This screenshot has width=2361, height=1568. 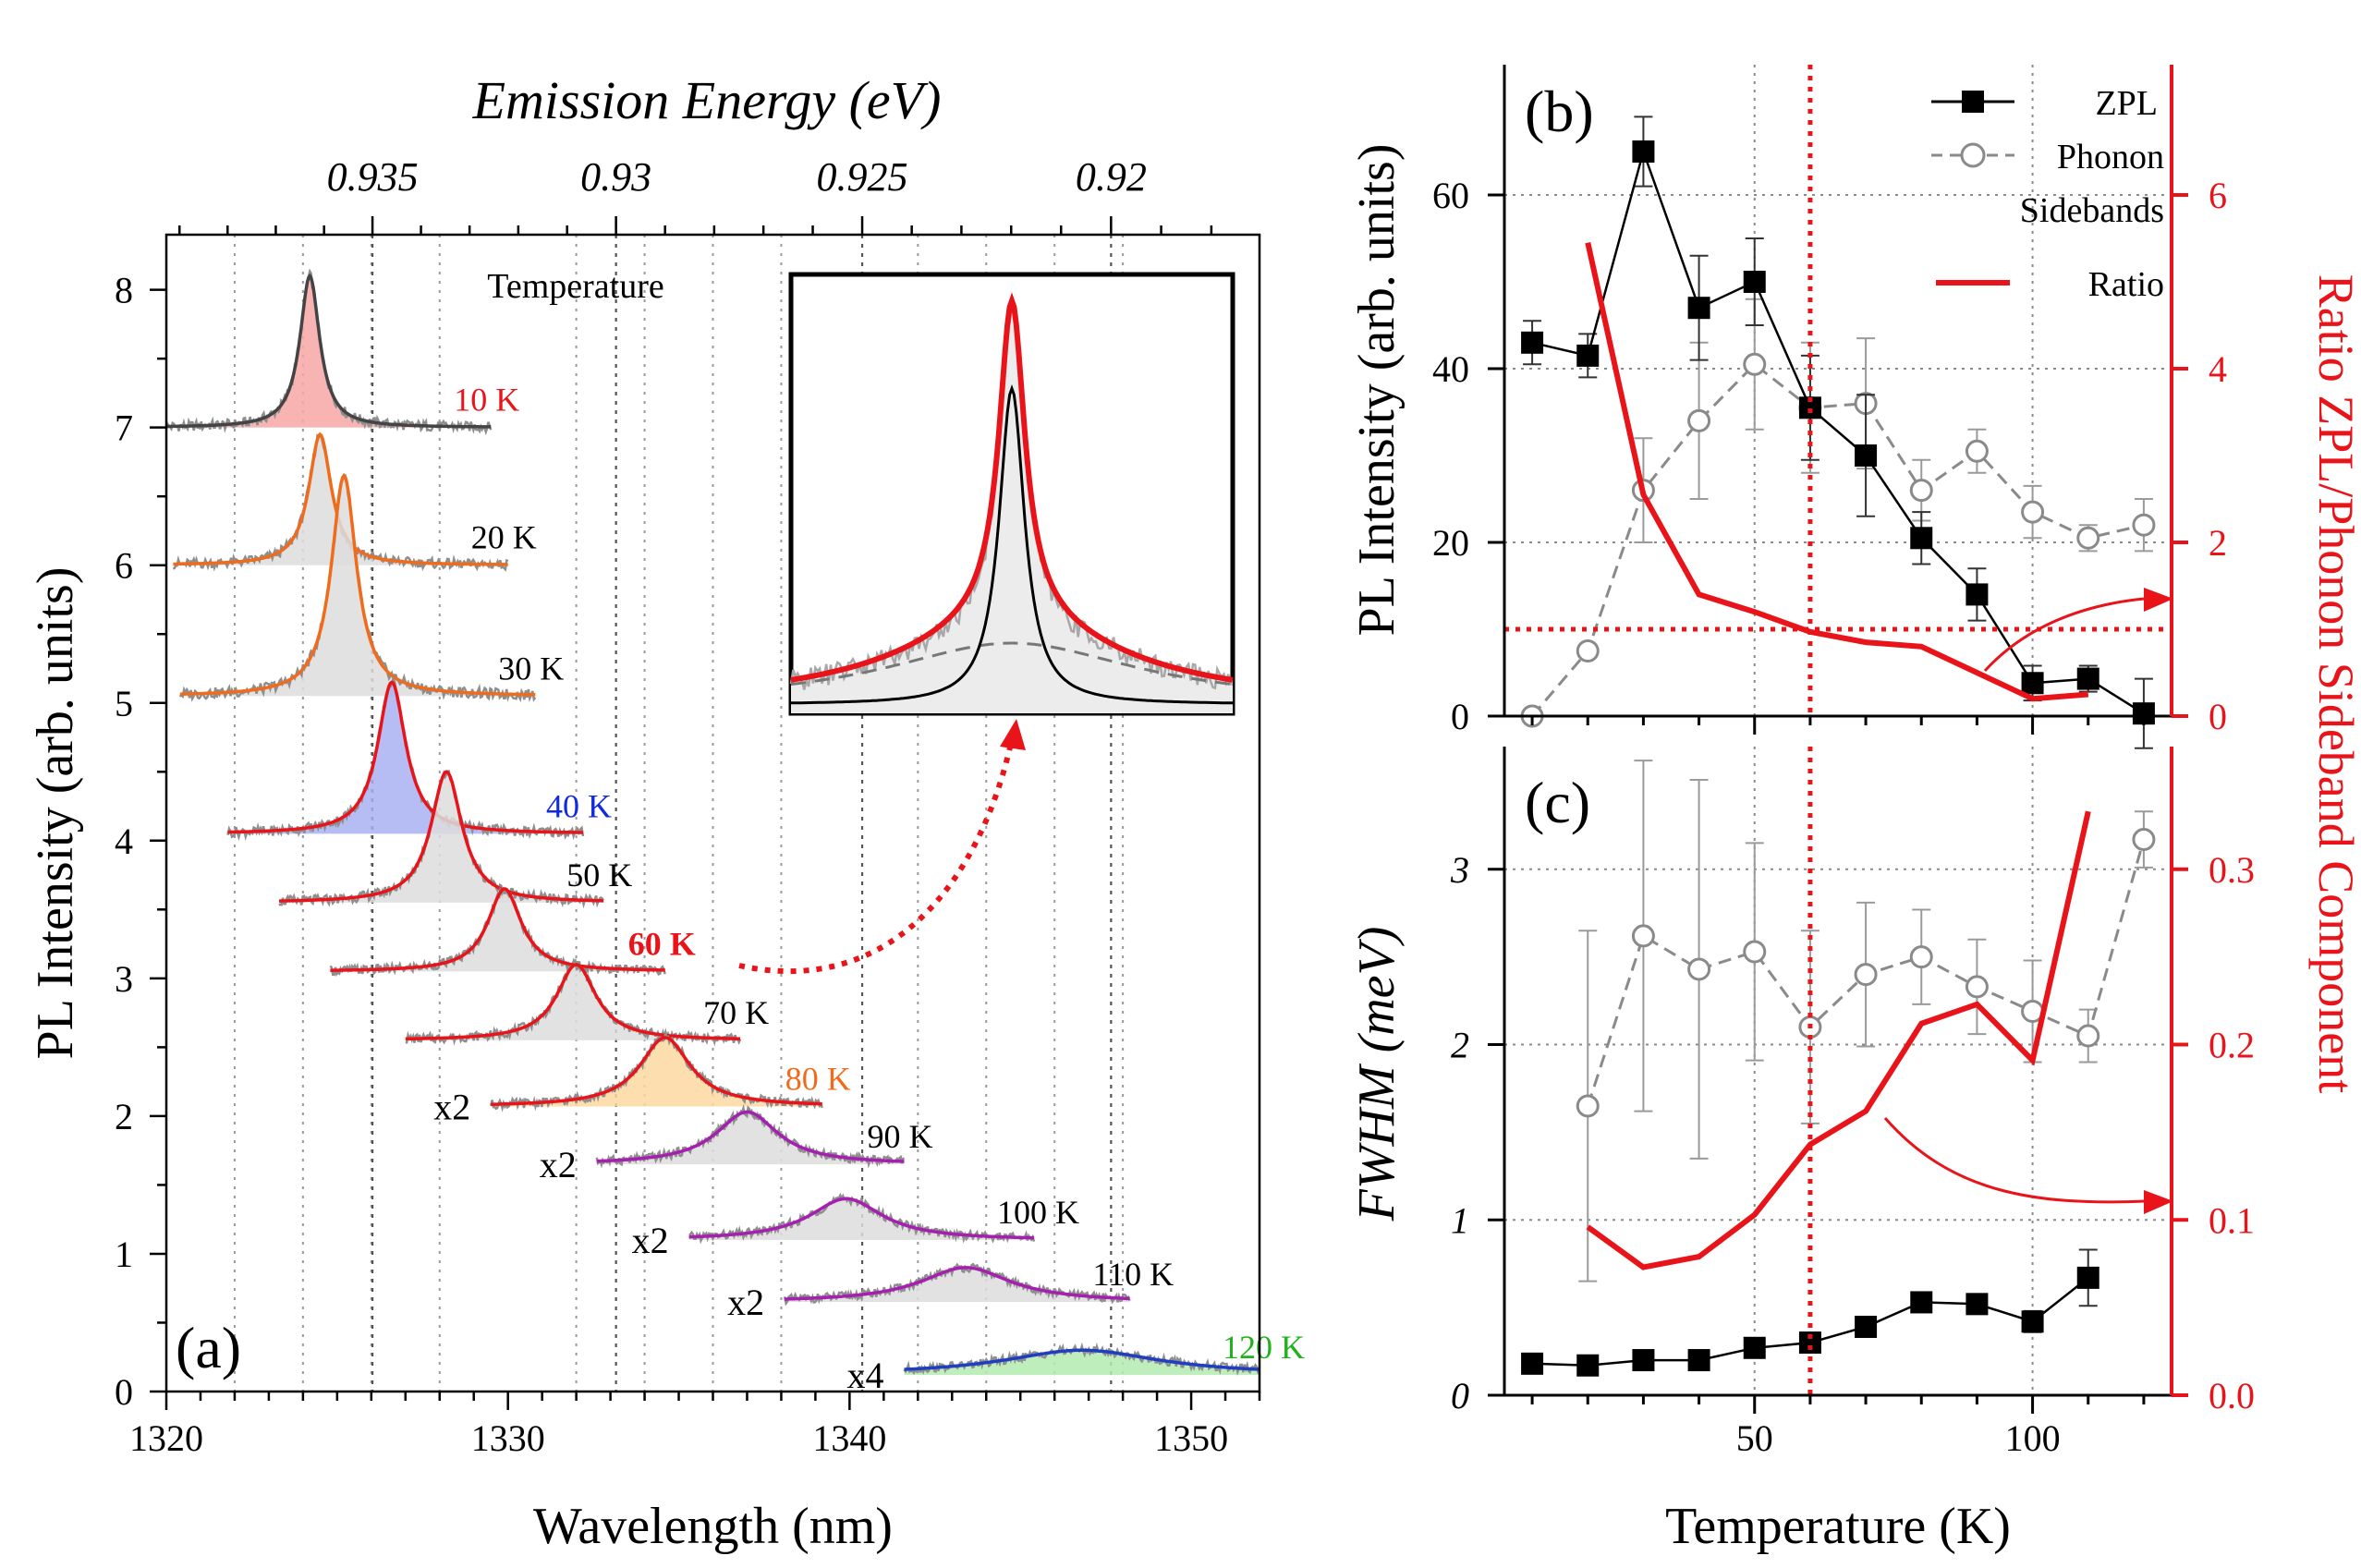 What do you see at coordinates (1460, 1045) in the screenshot?
I see `y-tick-label: 2` at bounding box center [1460, 1045].